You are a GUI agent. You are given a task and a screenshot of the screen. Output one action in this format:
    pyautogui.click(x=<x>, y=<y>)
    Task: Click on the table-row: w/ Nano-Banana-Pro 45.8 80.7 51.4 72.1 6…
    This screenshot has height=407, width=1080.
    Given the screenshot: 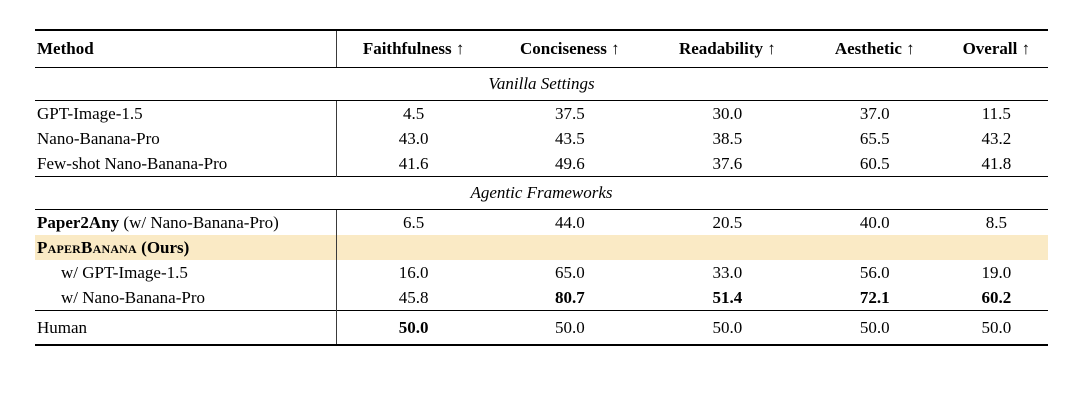 What is the action you would take?
    pyautogui.click(x=541, y=298)
    